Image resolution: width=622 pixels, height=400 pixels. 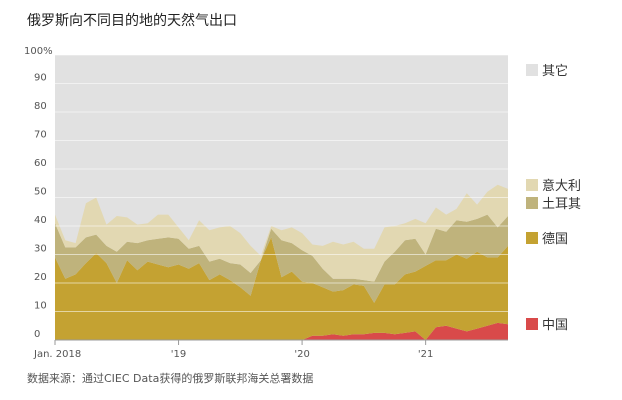 What do you see at coordinates (40, 277) in the screenshot?
I see `y-tick-label: 20` at bounding box center [40, 277].